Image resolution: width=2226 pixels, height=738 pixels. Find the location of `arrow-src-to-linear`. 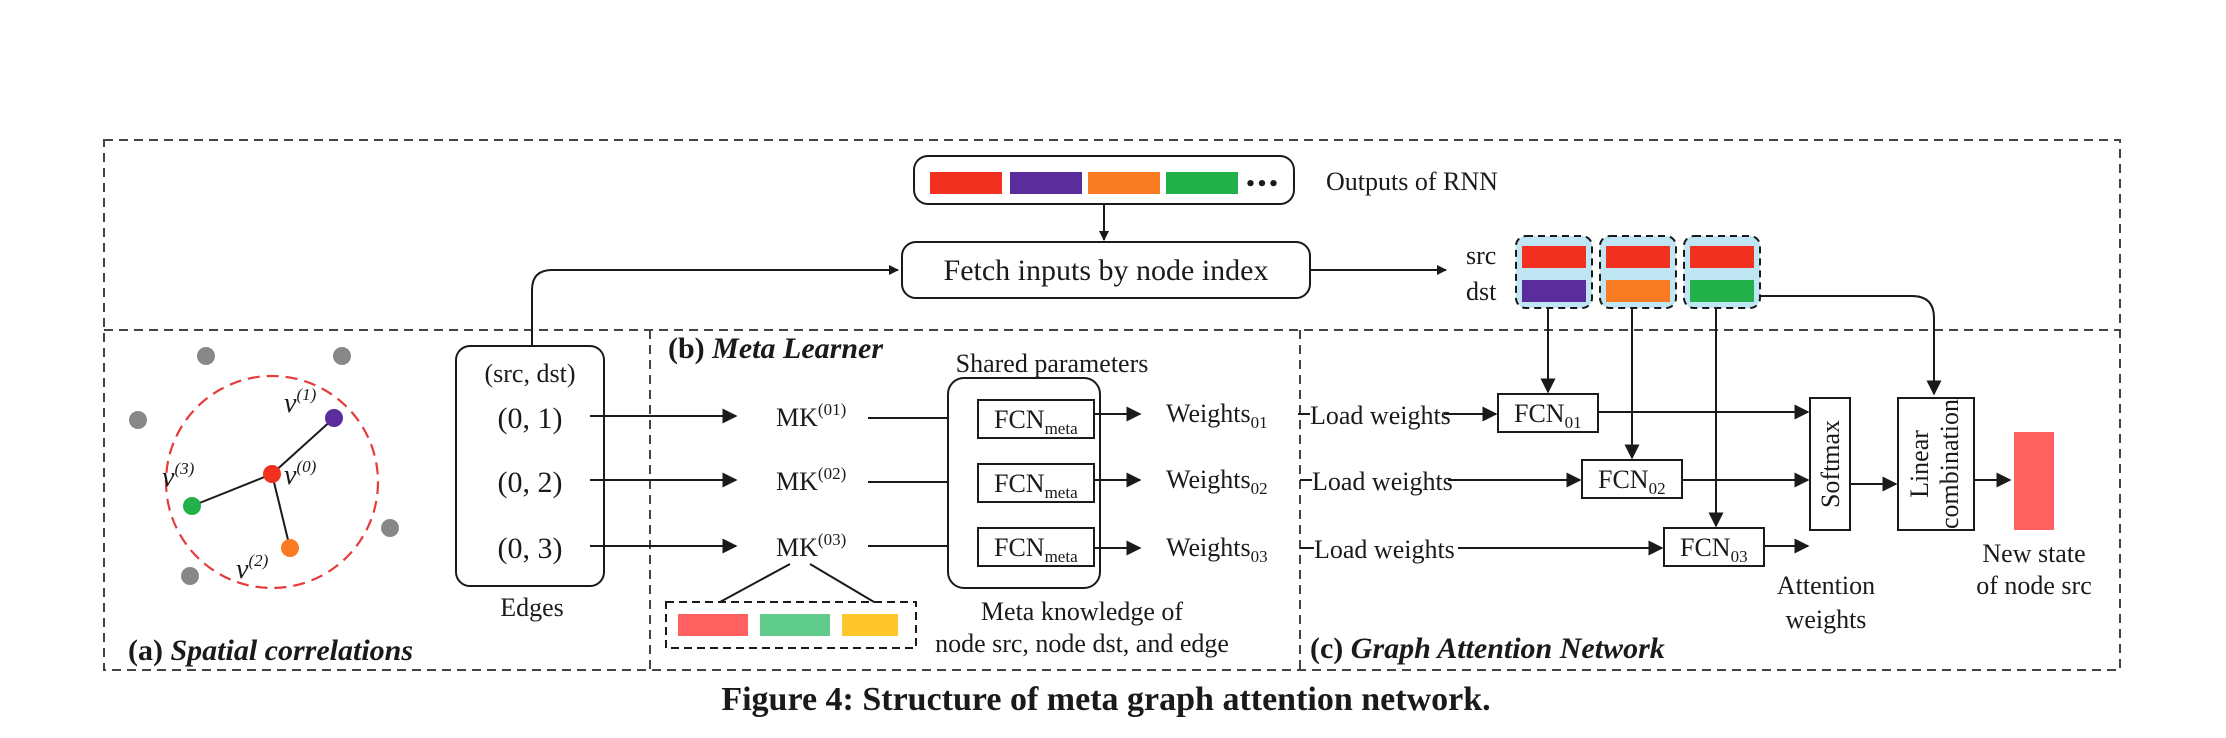

arrow-src-to-linear is located at coordinates (1851, 345).